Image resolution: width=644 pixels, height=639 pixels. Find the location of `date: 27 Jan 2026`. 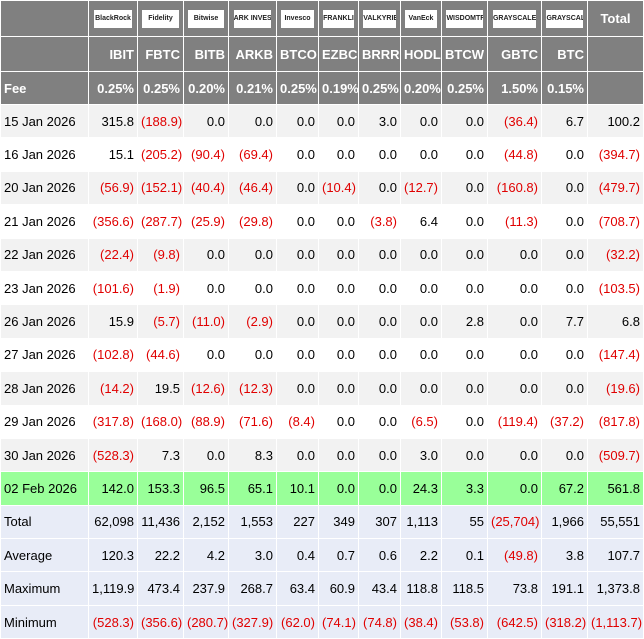

date: 27 Jan 2026 is located at coordinates (44, 355).